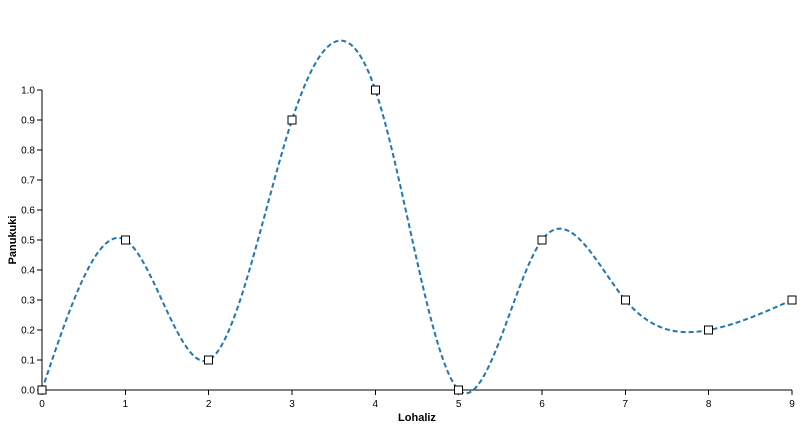  What do you see at coordinates (28, 91) in the screenshot?
I see `y-tick-label: 1.0` at bounding box center [28, 91].